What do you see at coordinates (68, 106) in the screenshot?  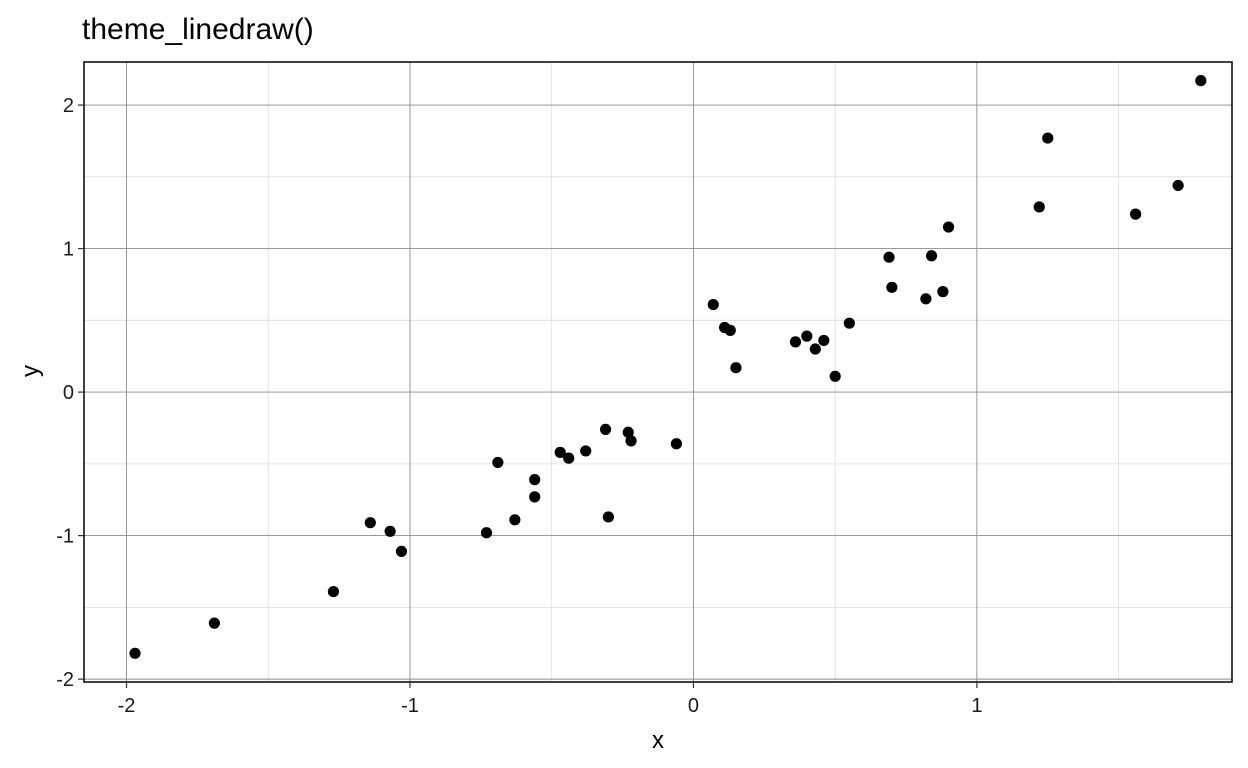 I see `y-tick-label: 2` at bounding box center [68, 106].